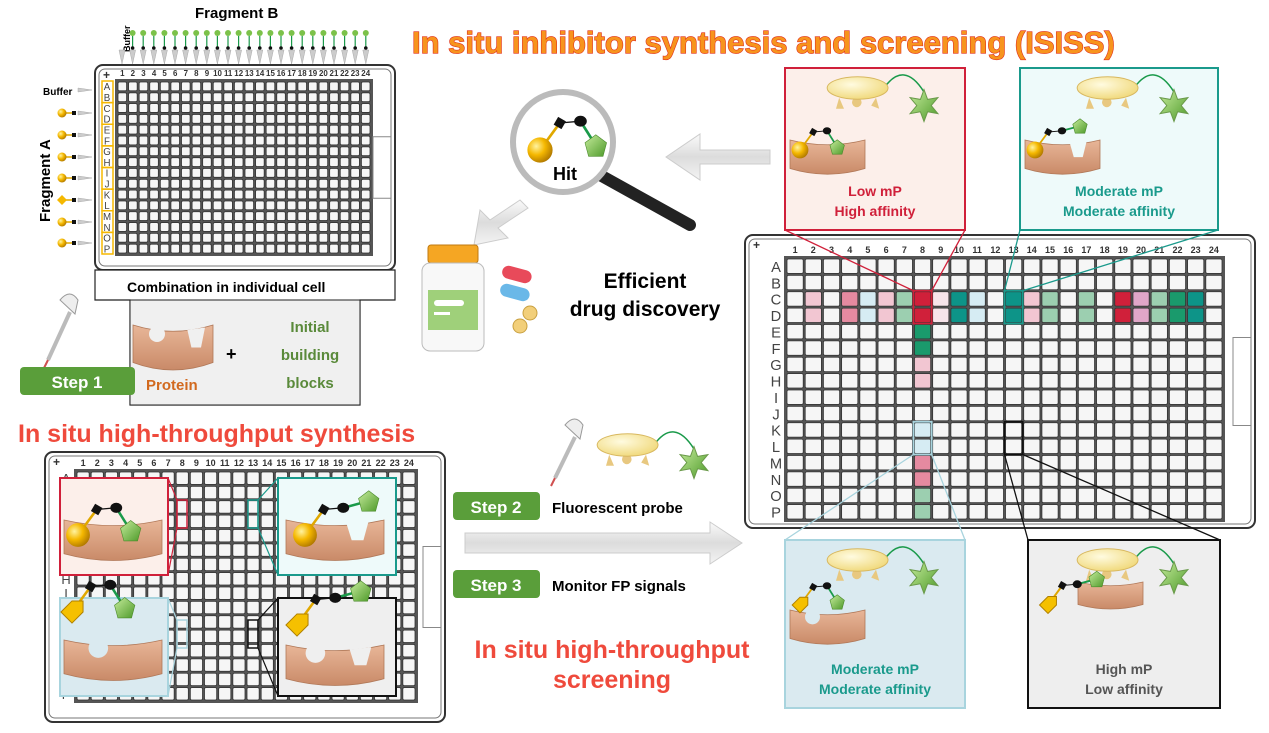 This screenshot has height=733, width=1269. What do you see at coordinates (324, 463) in the screenshot?
I see `column-label: 18` at bounding box center [324, 463].